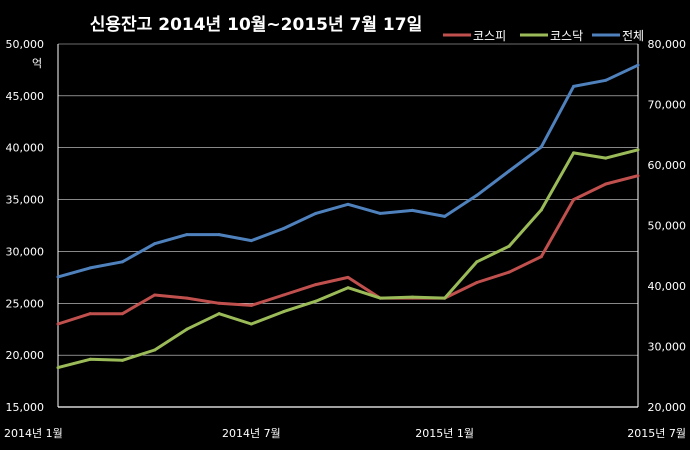 The image size is (690, 450). I want to click on right-tick-label: 50,000, so click(667, 226).